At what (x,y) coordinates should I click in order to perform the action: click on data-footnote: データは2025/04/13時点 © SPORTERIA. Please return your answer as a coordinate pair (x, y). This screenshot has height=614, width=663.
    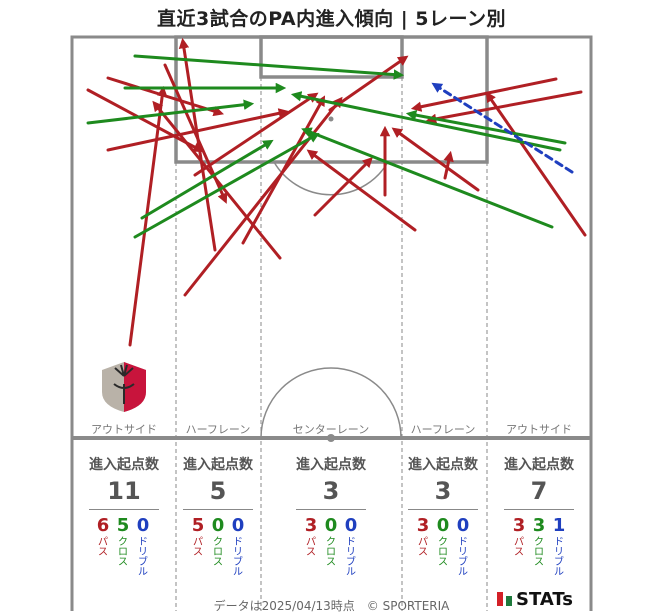
    Looking at the image, I should click on (331, 606).